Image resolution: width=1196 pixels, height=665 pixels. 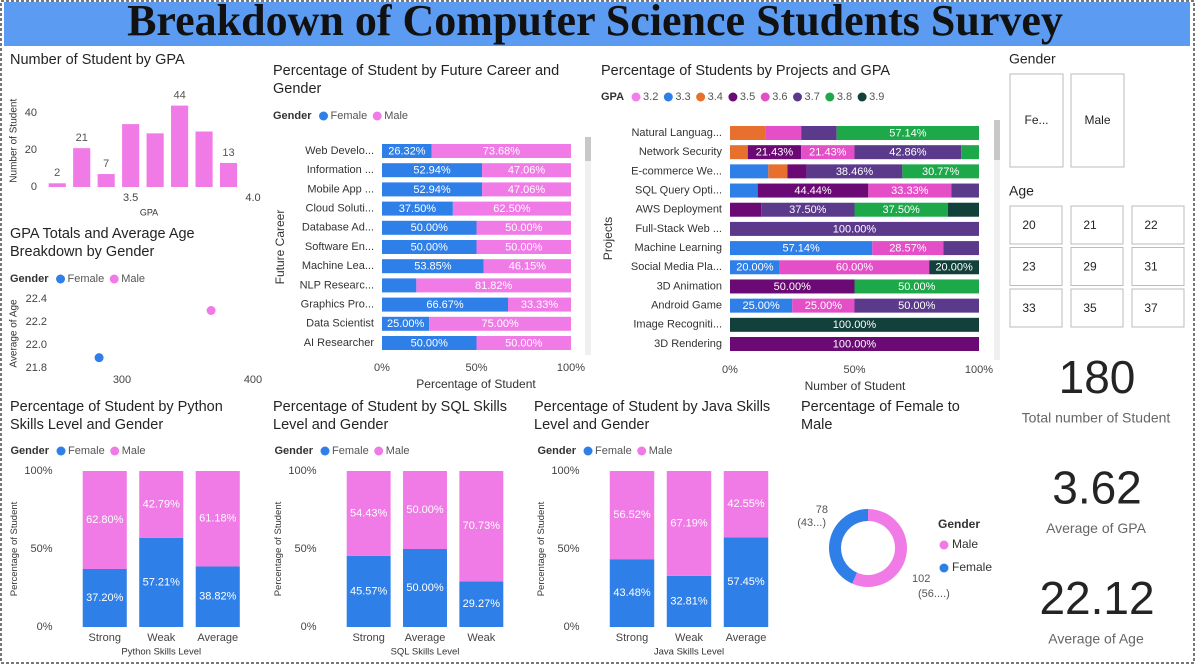 I want to click on slicer-item: 23, so click(x=1029, y=267).